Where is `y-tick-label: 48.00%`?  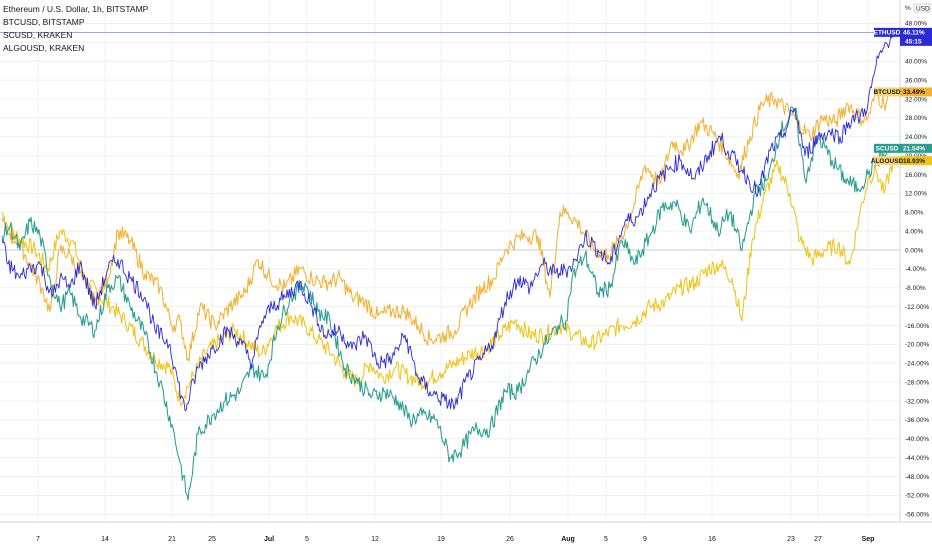 y-tick-label: 48.00% is located at coordinates (916, 24).